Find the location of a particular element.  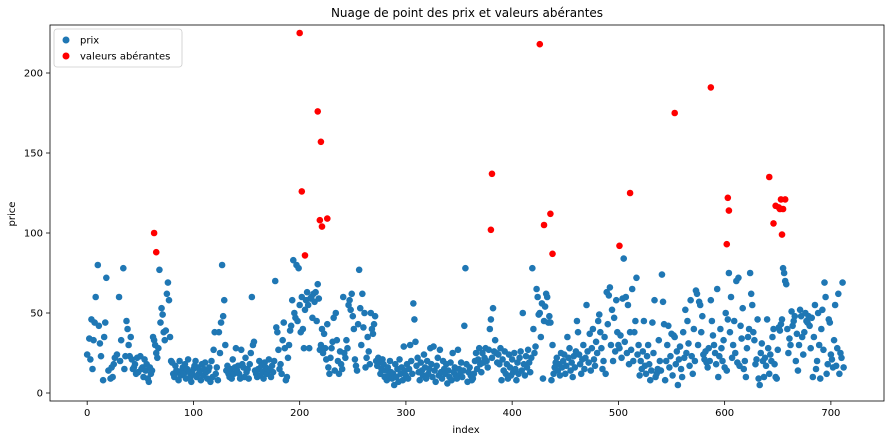

y-tick-label: 150 is located at coordinates (33, 154).